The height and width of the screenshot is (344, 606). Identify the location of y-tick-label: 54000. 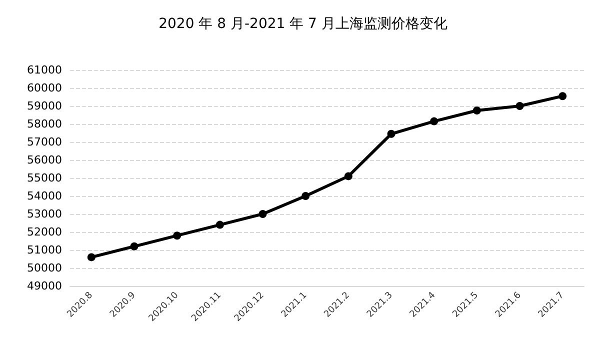
(44, 196).